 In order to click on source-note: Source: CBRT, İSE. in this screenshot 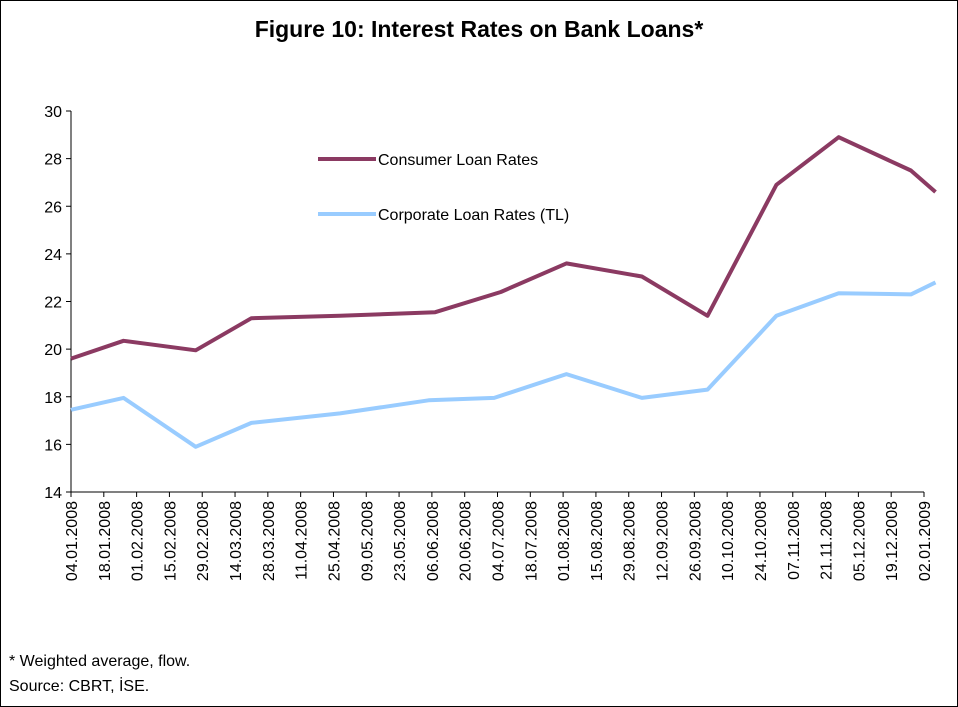, I will do `click(79, 686)`.